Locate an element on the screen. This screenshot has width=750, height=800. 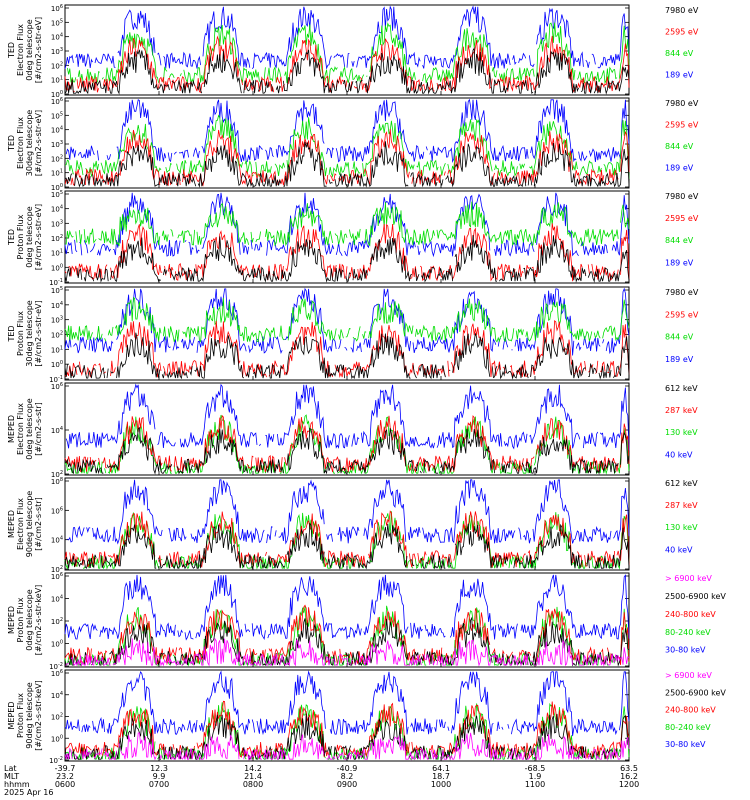
x-tick-lat: 12.3 is located at coordinates (159, 768).